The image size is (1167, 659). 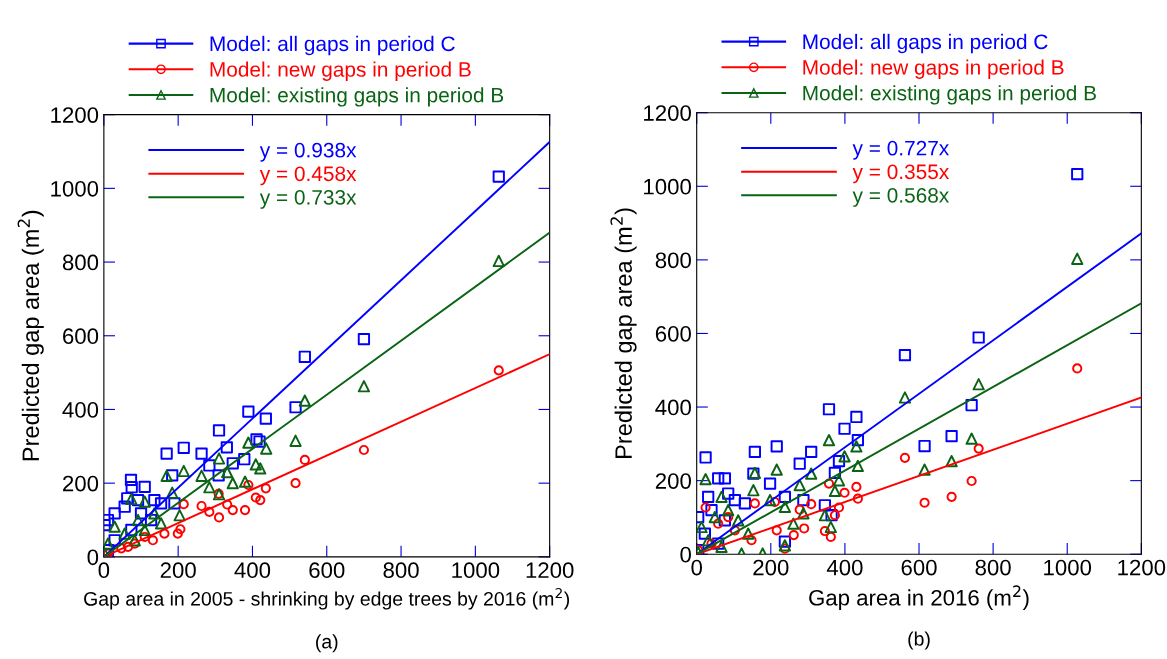 What do you see at coordinates (327, 598) in the screenshot?
I see `x-axis-title: Gap area in 2005 - shrinking by edge trees by 2016 (m$^{2}$)` at bounding box center [327, 598].